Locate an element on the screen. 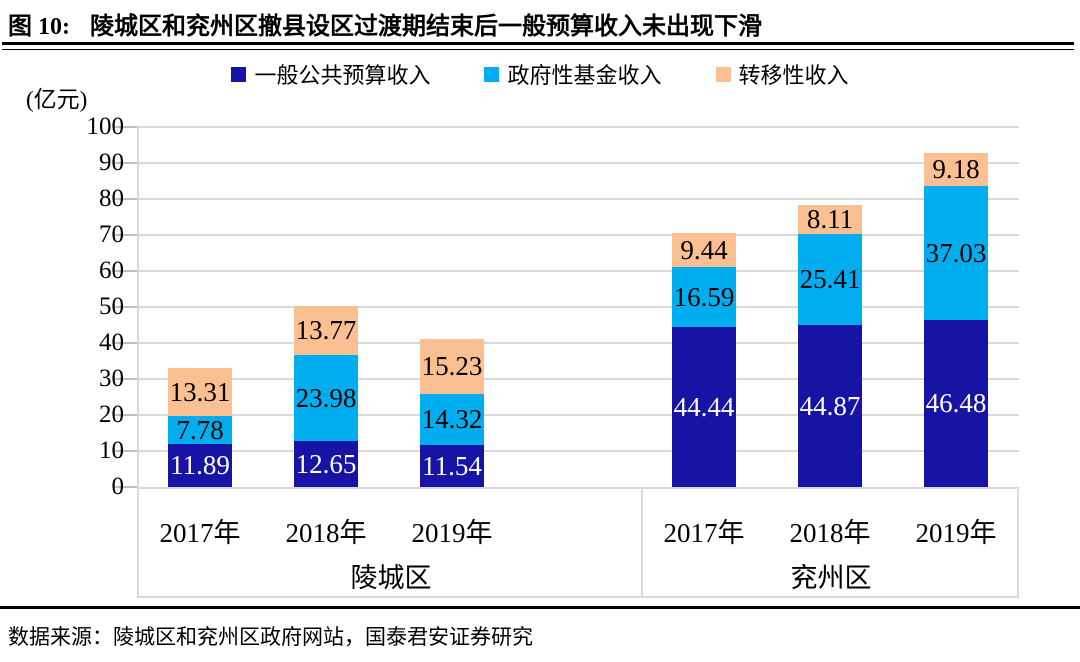 The width and height of the screenshot is (1080, 662). legend-item: 政府性基金收入 is located at coordinates (573, 74).